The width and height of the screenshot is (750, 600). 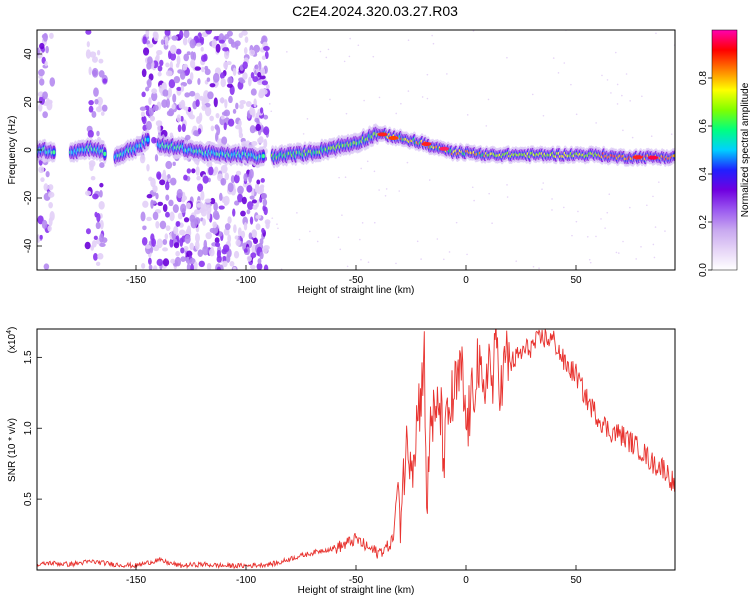 I want to click on spectrogram-y-tick-label: 20, so click(x=28, y=102).